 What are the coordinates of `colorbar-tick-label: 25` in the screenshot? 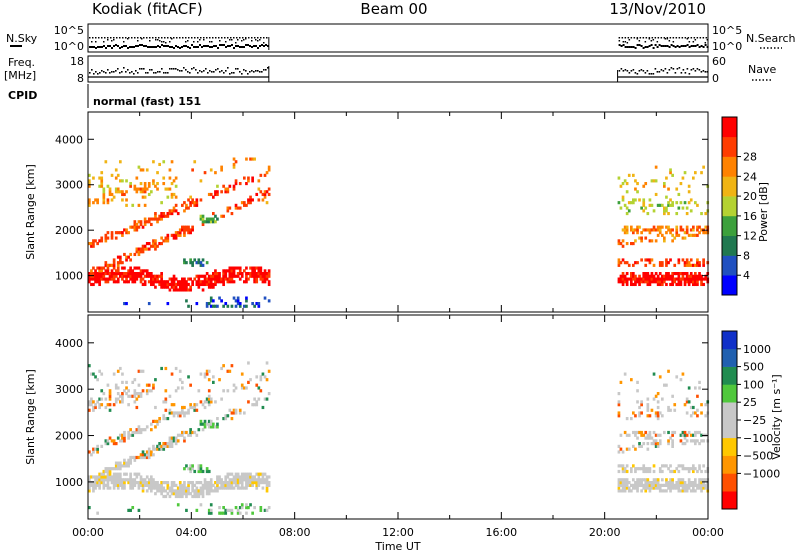 It's located at (750, 402).